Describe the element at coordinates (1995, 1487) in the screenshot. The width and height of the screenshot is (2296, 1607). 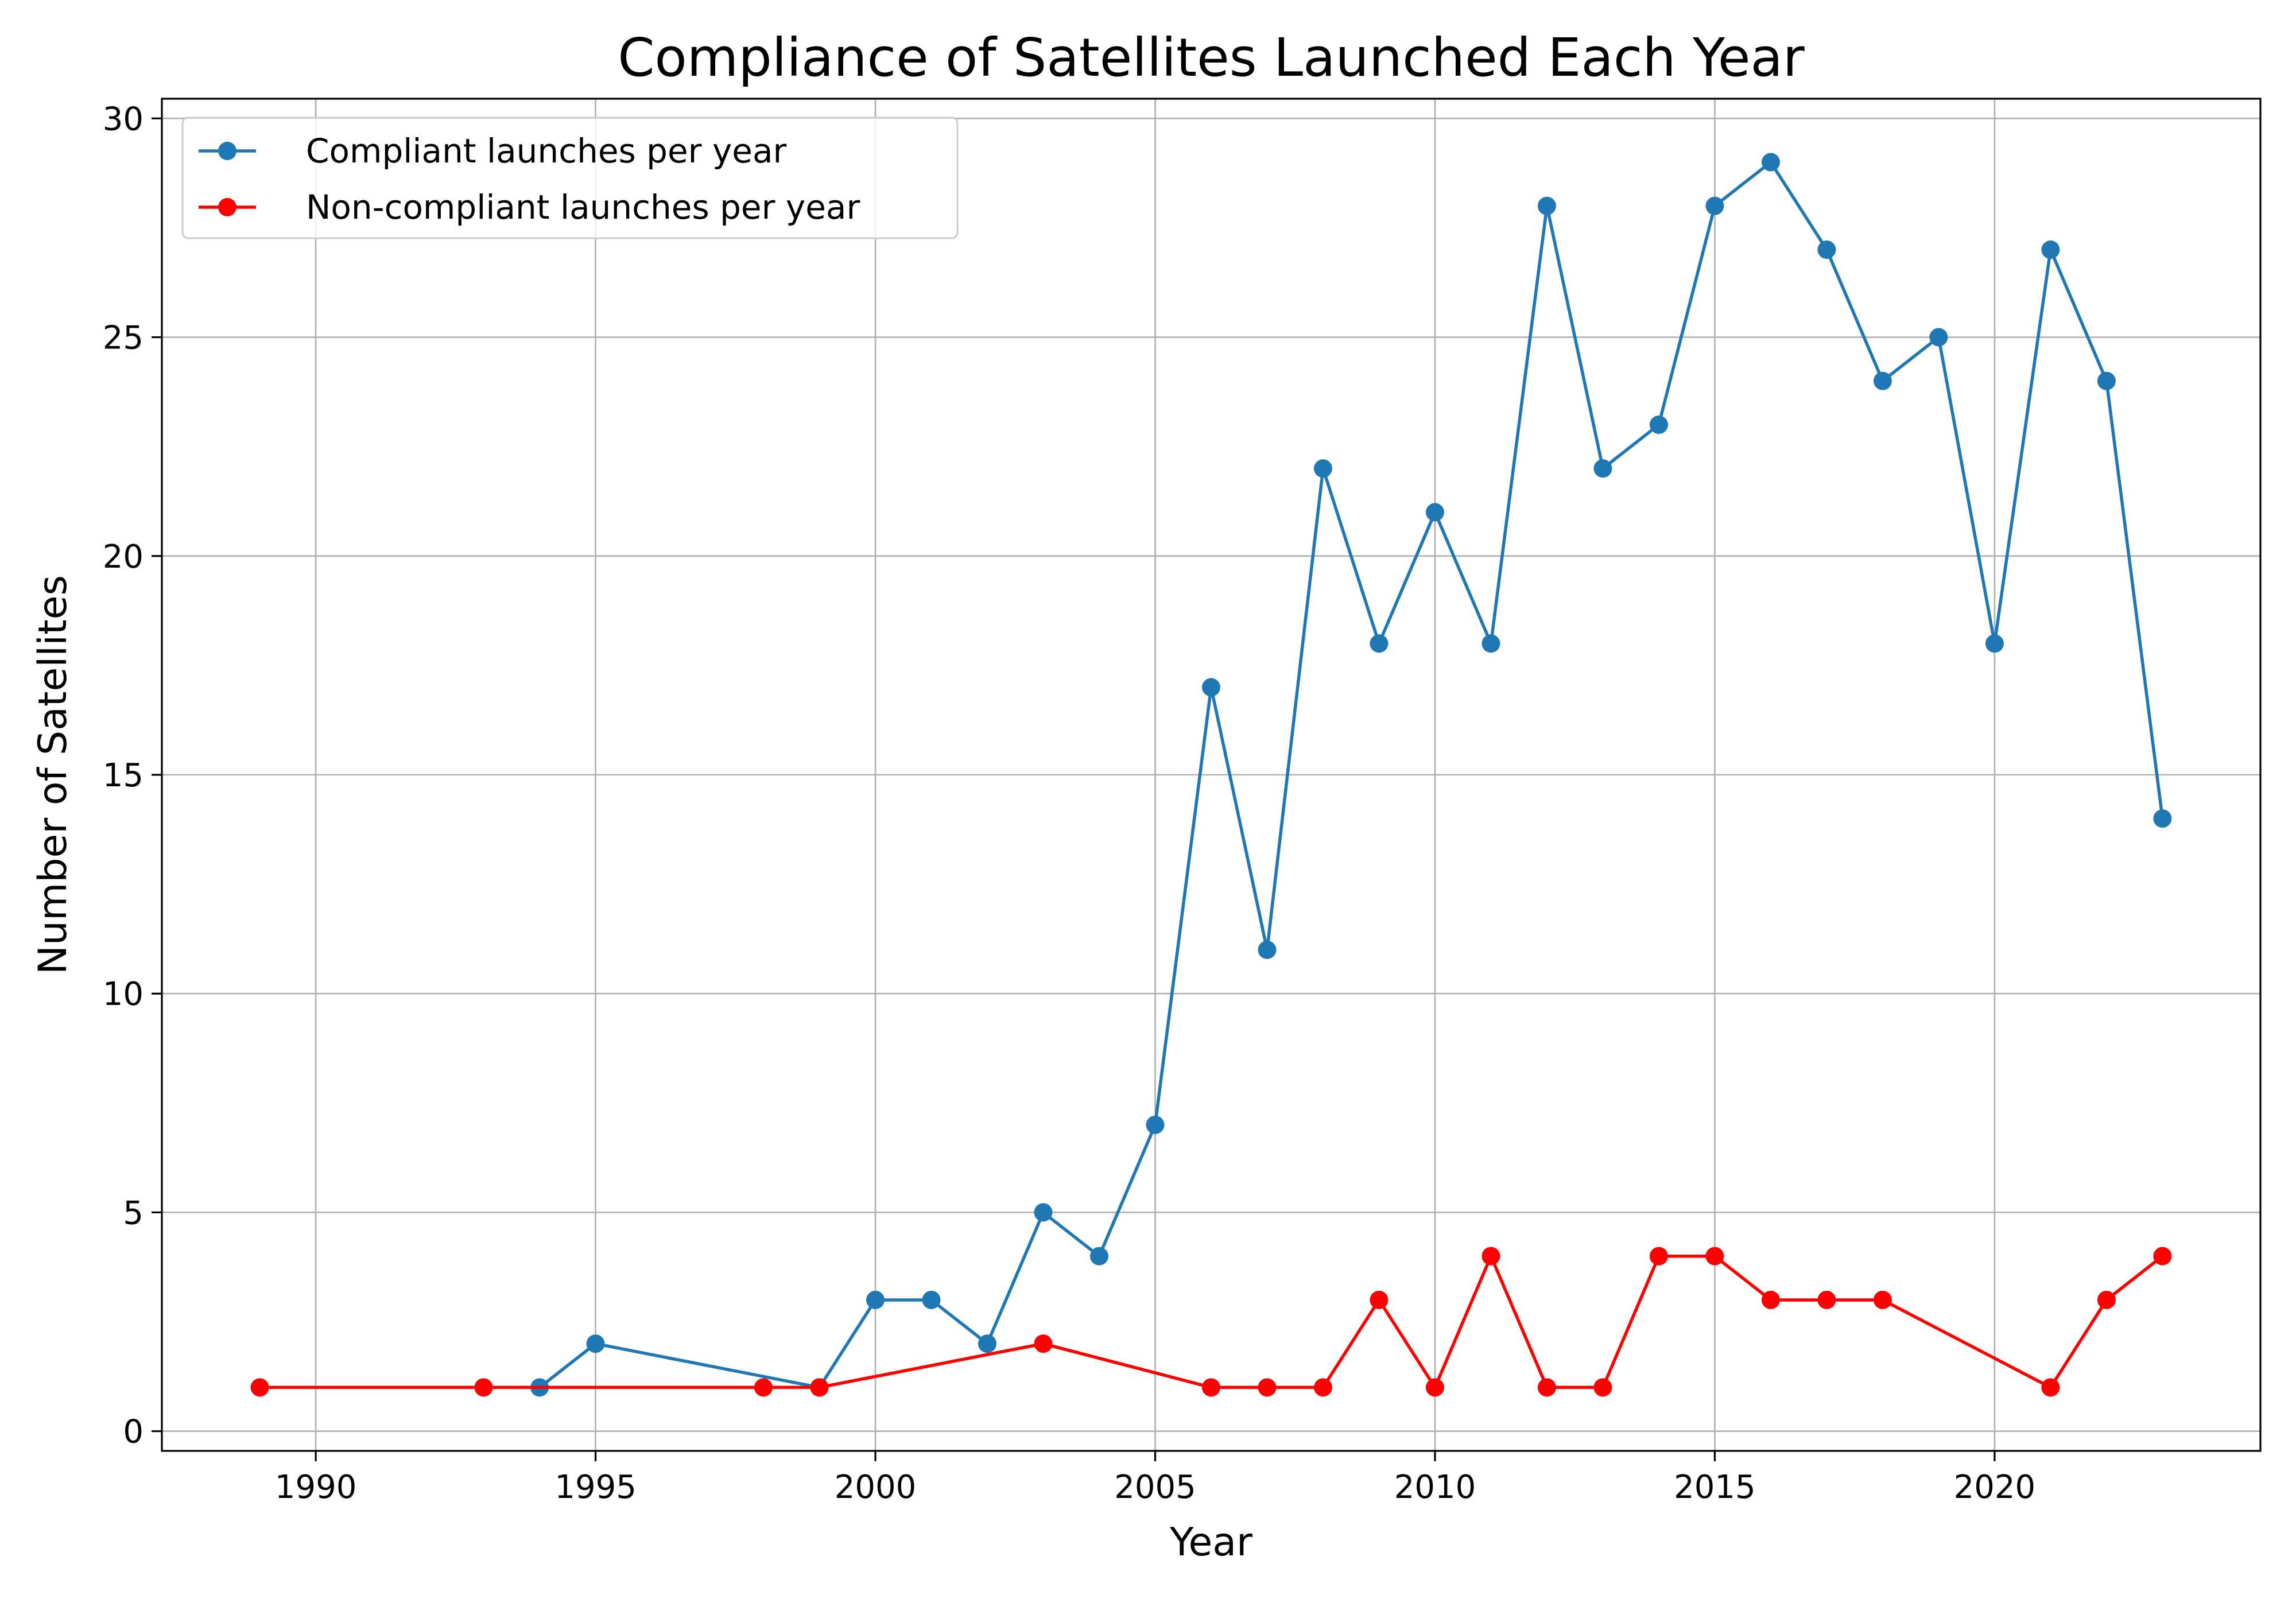
I see `x-tick-label: 2020` at that location.